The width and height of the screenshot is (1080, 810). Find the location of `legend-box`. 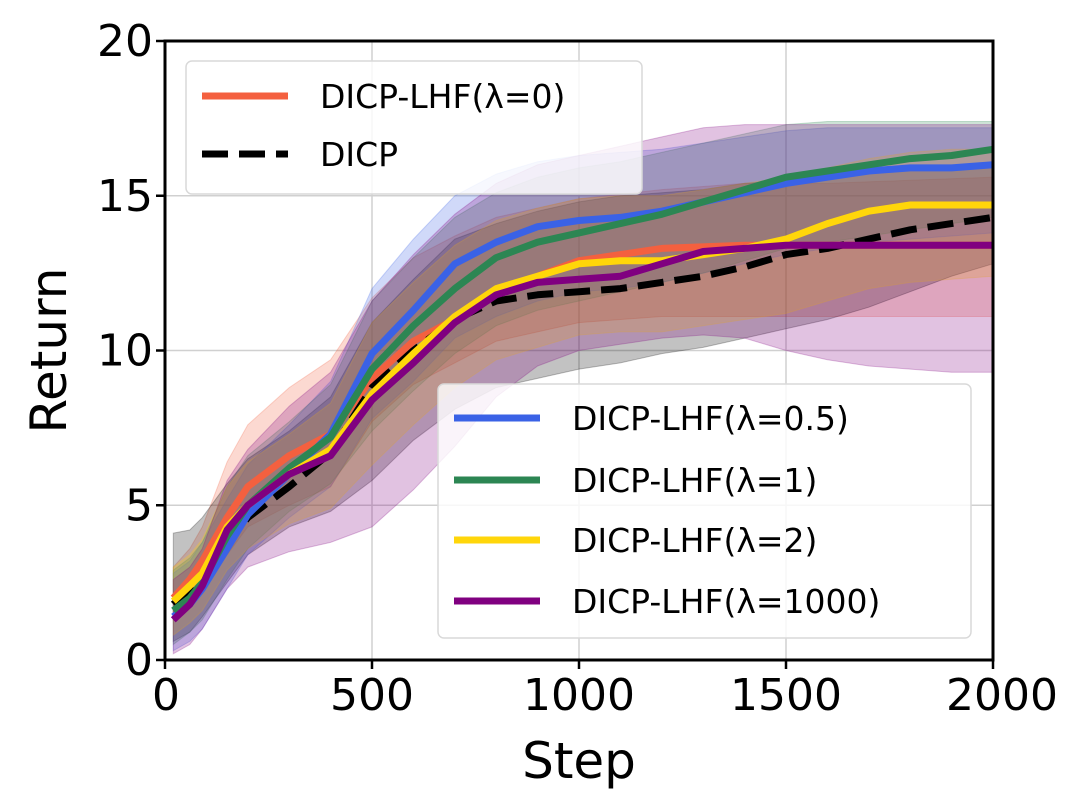

legend-box is located at coordinates (414, 127).